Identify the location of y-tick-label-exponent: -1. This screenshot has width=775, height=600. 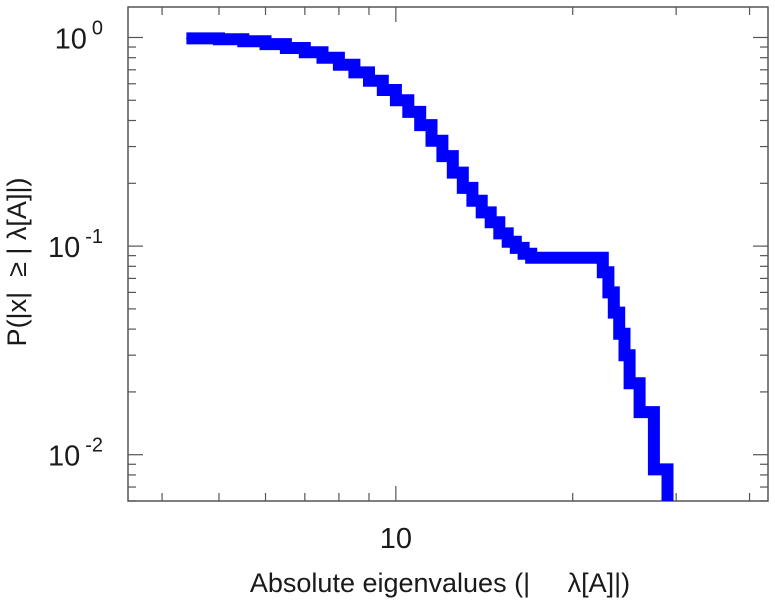
(94, 237).